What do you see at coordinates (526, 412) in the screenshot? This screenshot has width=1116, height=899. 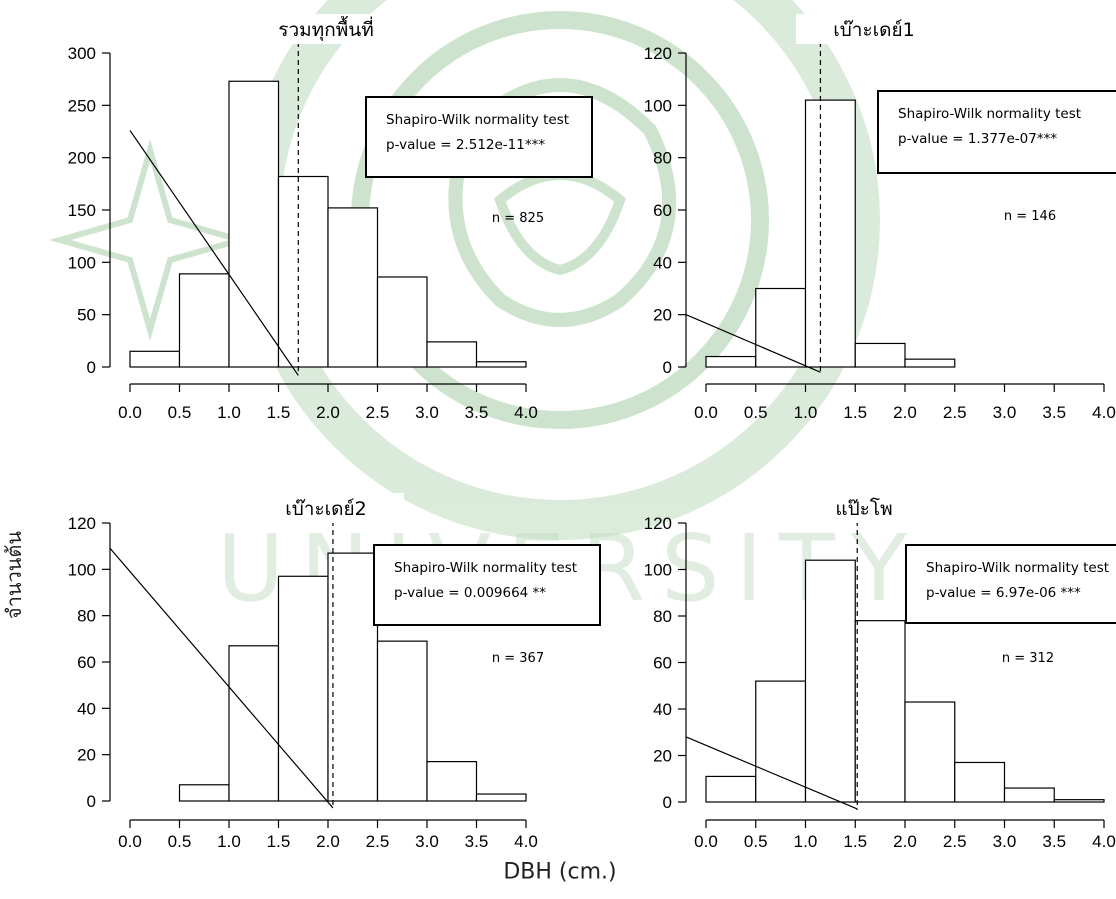 I see `x-tick-label: 4.0` at bounding box center [526, 412].